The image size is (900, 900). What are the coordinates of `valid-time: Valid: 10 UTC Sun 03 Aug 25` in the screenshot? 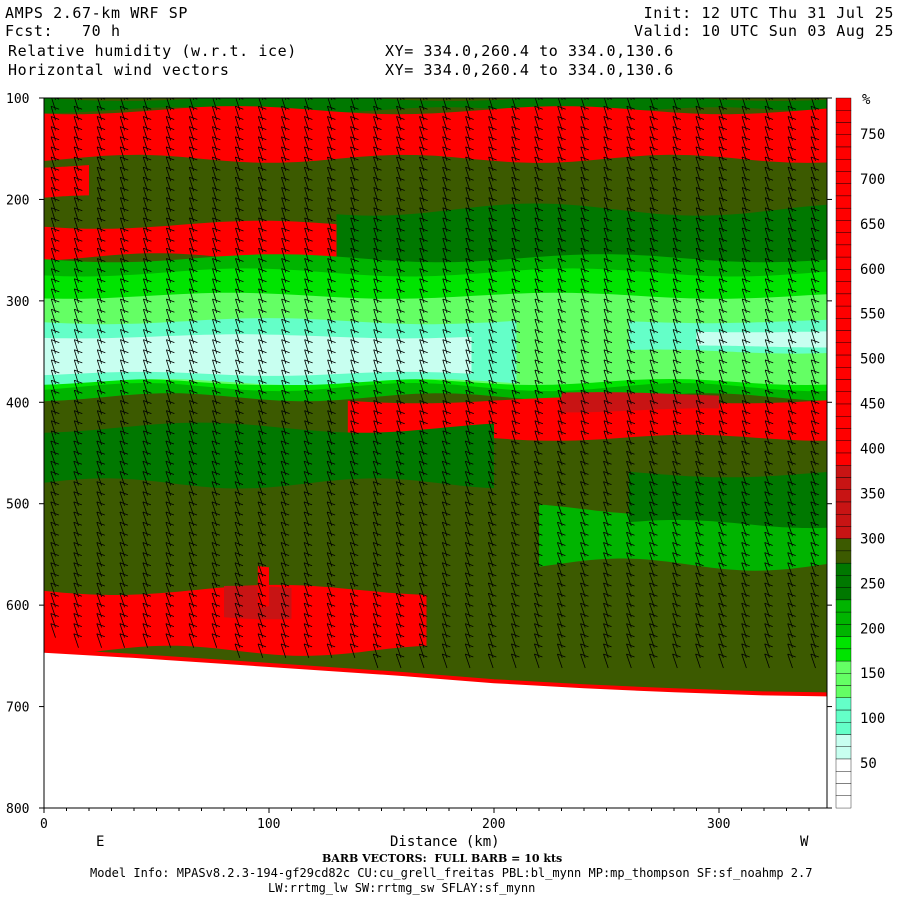 It's located at (763, 31).